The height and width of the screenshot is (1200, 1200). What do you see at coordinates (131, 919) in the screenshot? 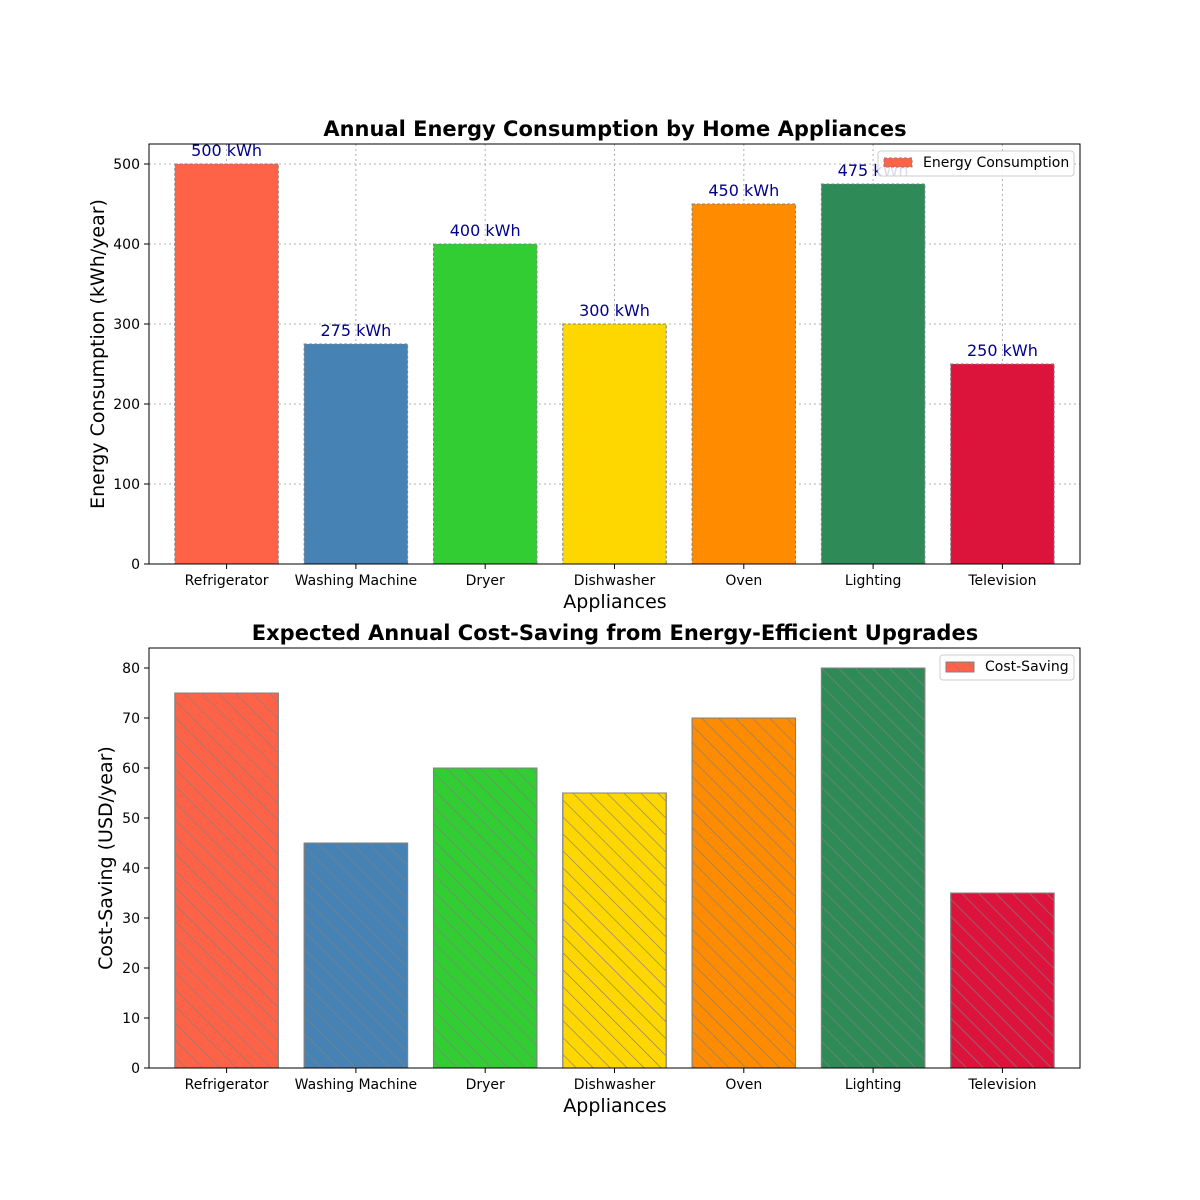
I see `y-tick-label: 30` at bounding box center [131, 919].